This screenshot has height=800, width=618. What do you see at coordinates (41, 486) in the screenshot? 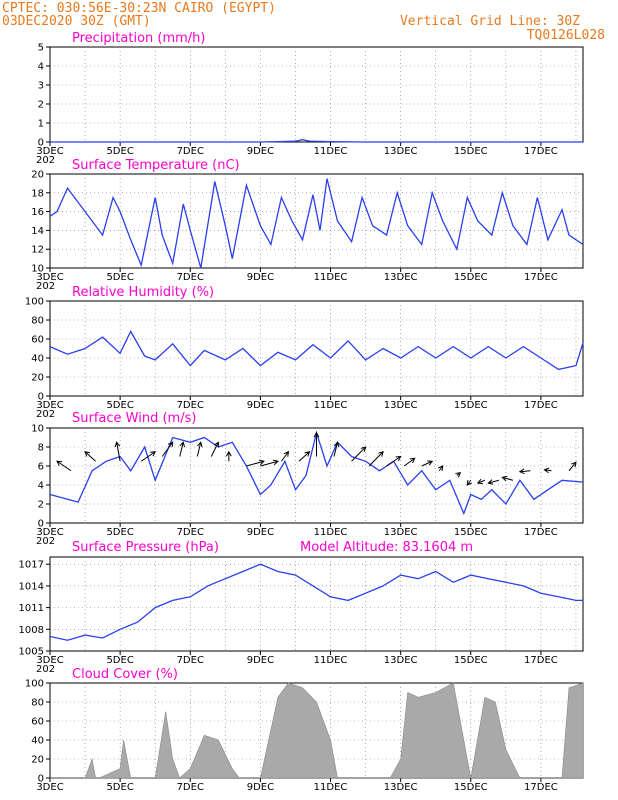
I see `wind-ytick-label: 4` at bounding box center [41, 486].